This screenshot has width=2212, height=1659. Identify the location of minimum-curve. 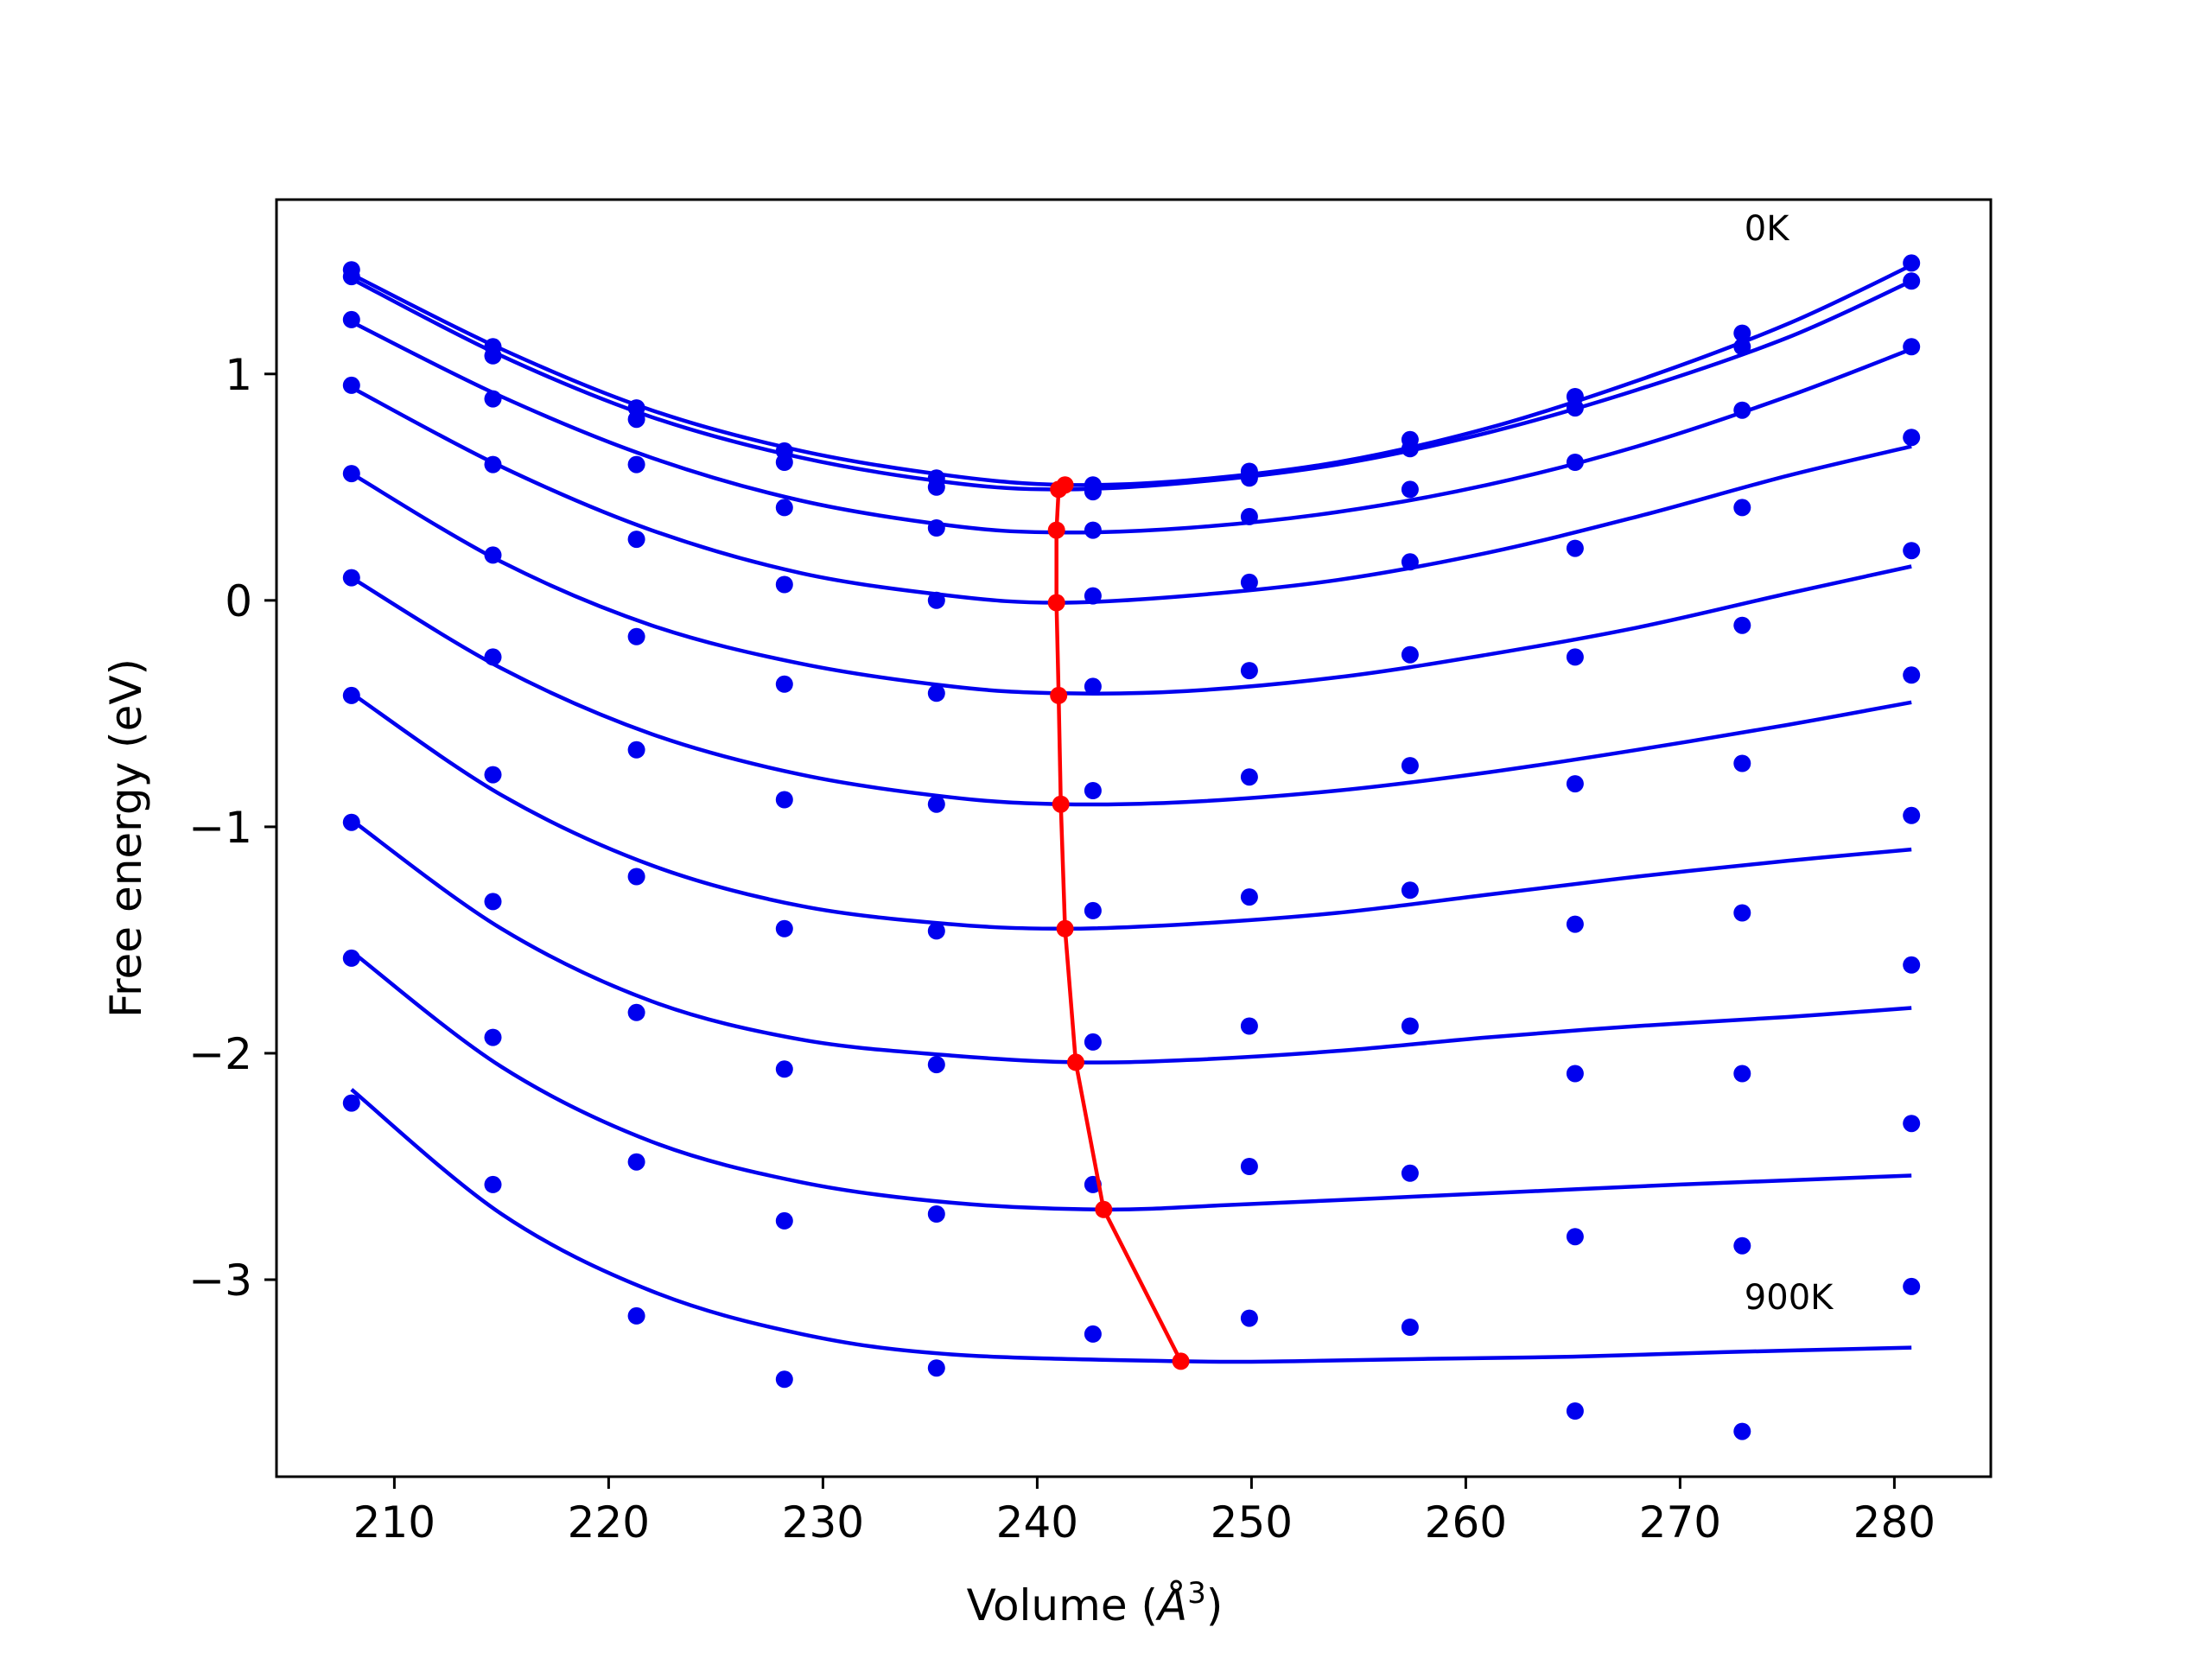
(1118, 923).